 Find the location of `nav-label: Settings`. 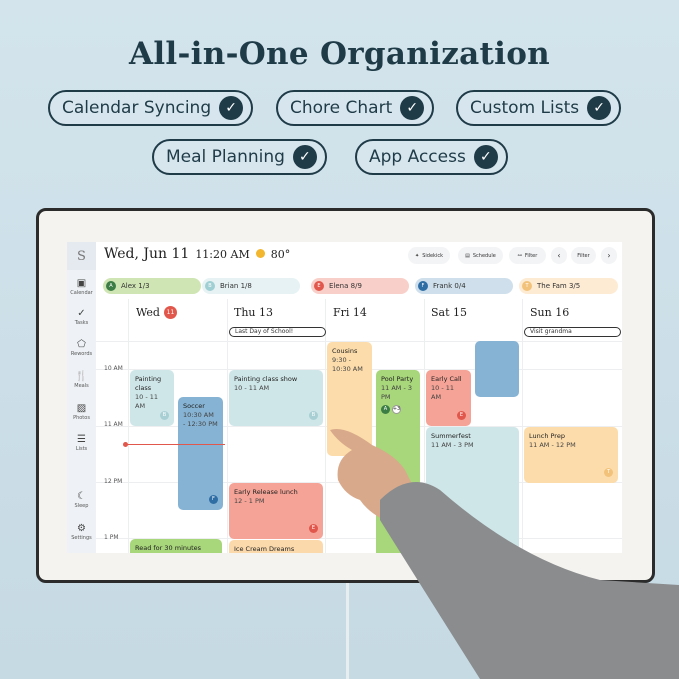

nav-label: Settings is located at coordinates (81, 538).